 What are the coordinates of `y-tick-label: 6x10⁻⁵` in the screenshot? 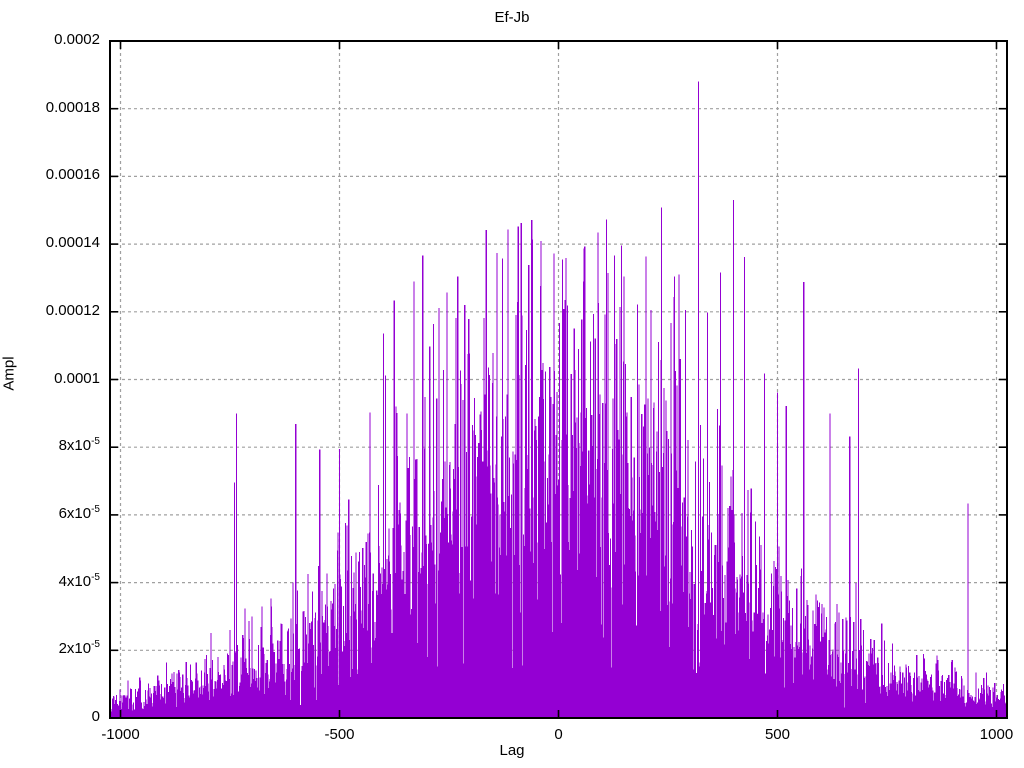 It's located at (79, 512).